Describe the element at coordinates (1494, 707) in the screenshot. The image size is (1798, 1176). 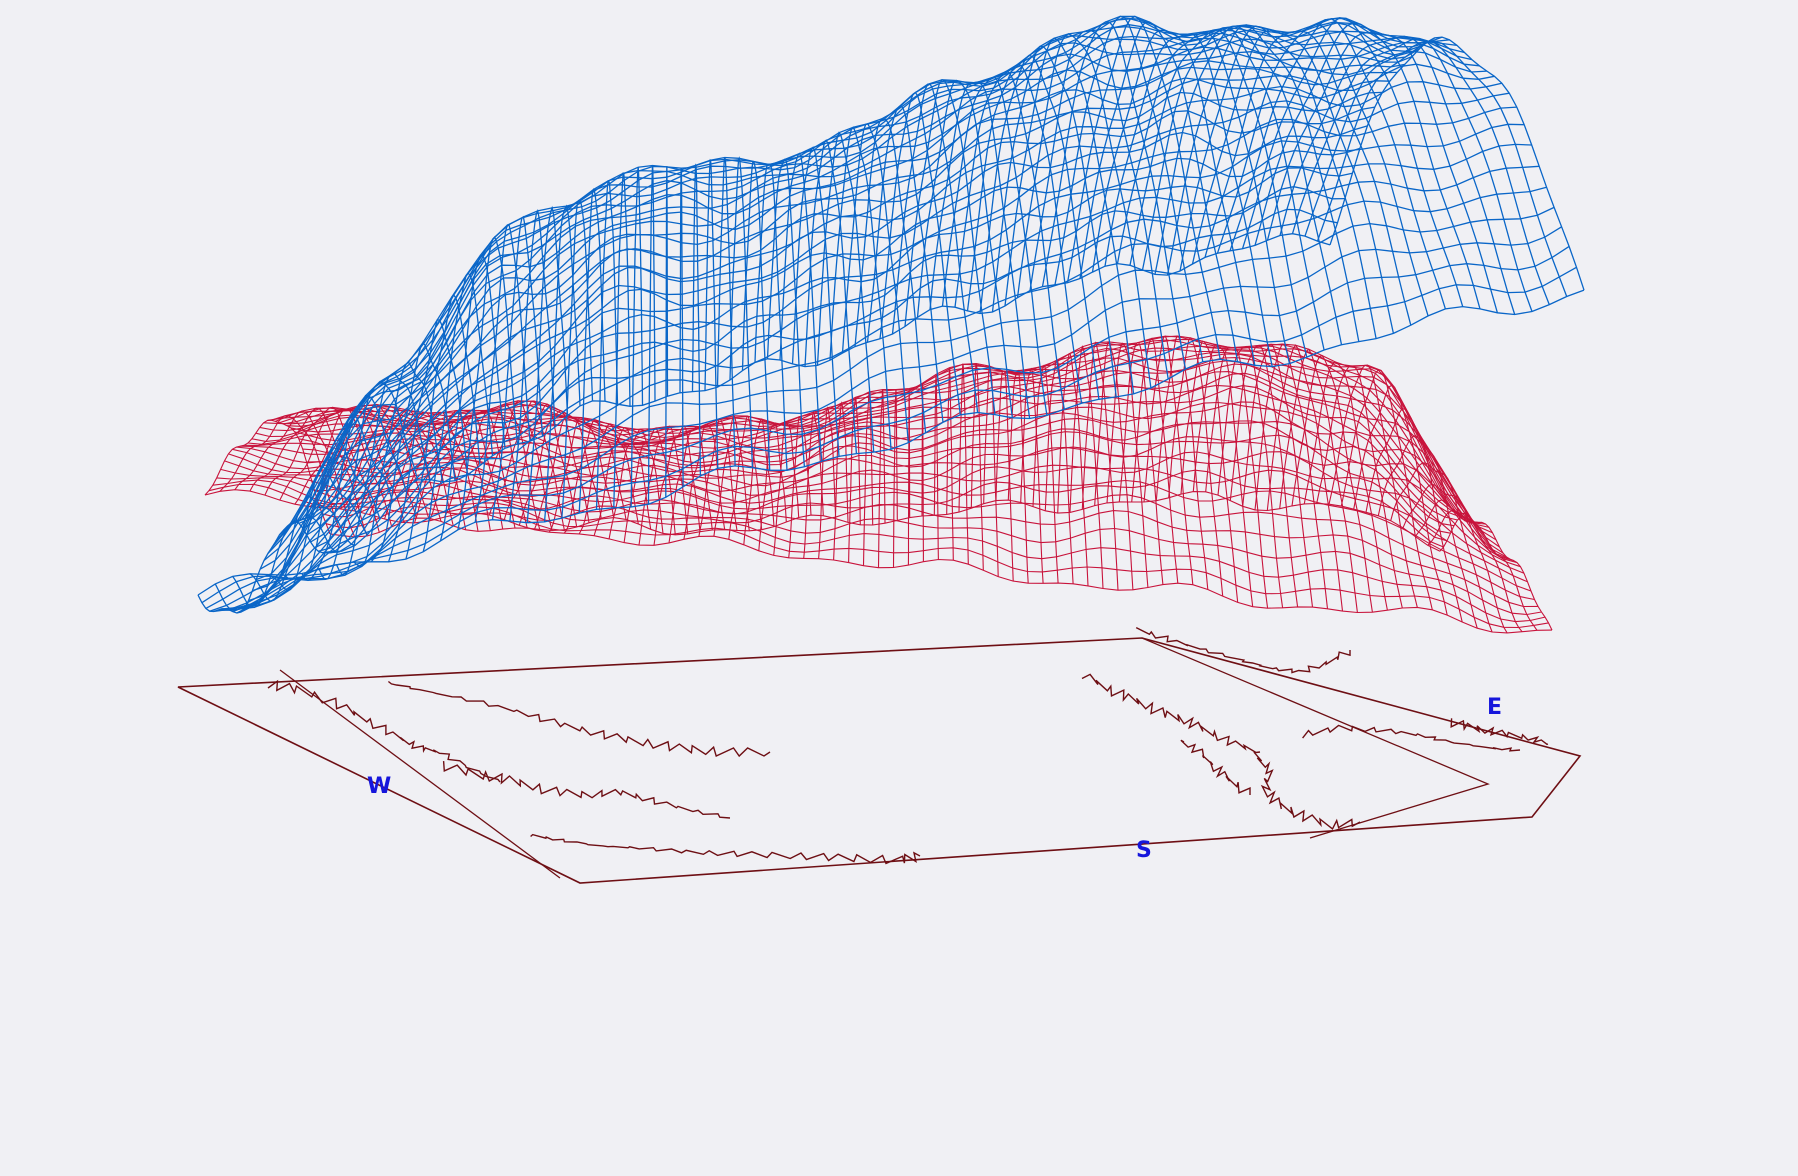
I see `compass-east-label: E` at that location.